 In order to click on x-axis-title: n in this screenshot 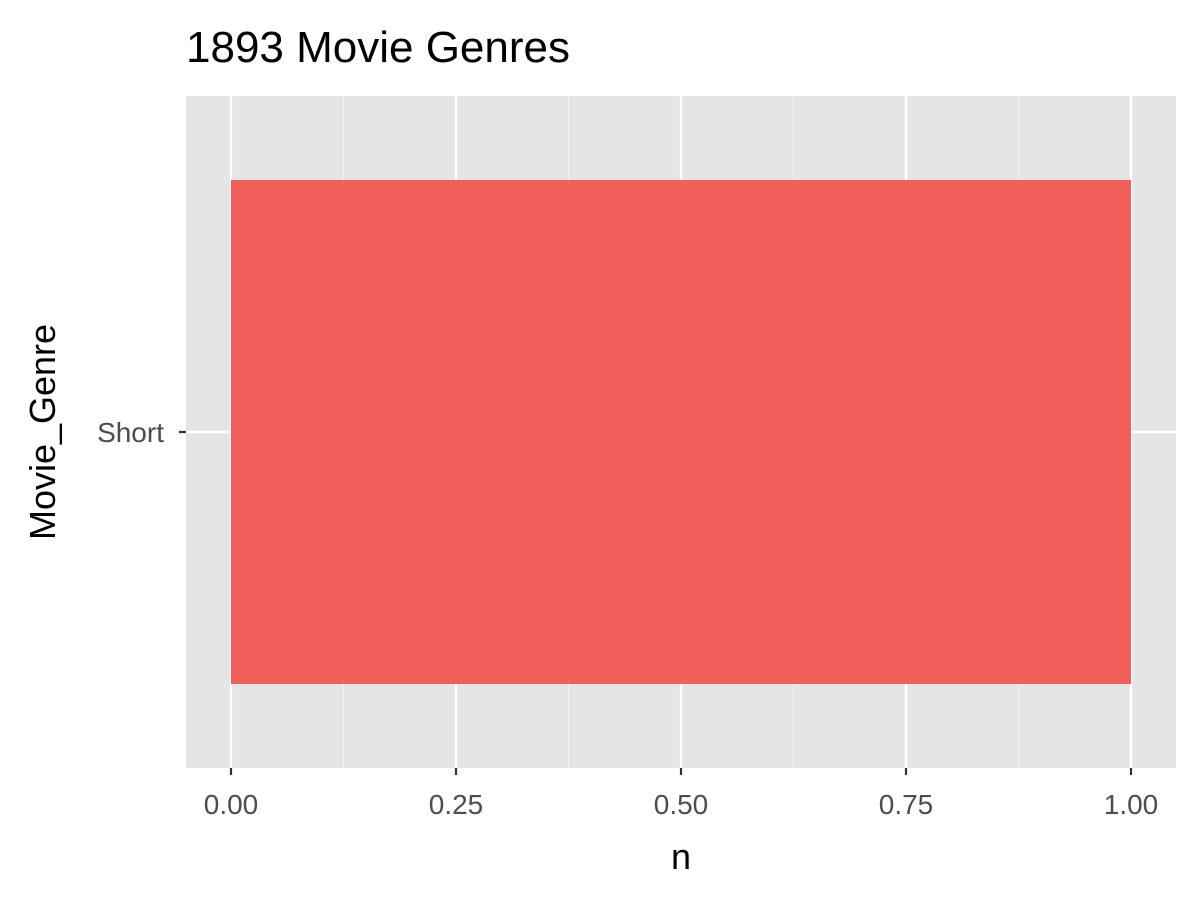, I will do `click(681, 856)`.